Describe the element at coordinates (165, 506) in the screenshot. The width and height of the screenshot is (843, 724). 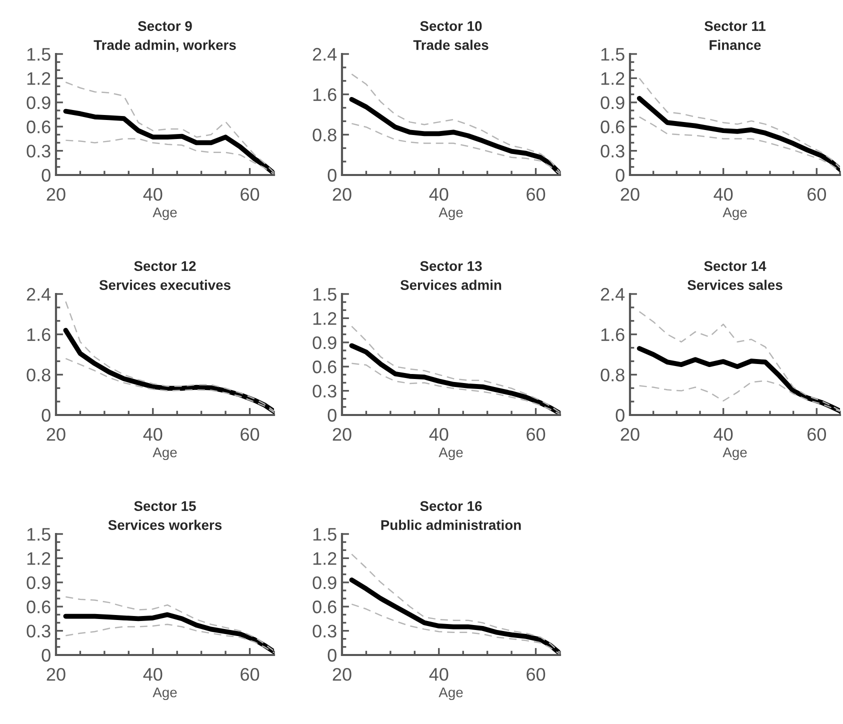
I see `chart-title: Sector 15` at that location.